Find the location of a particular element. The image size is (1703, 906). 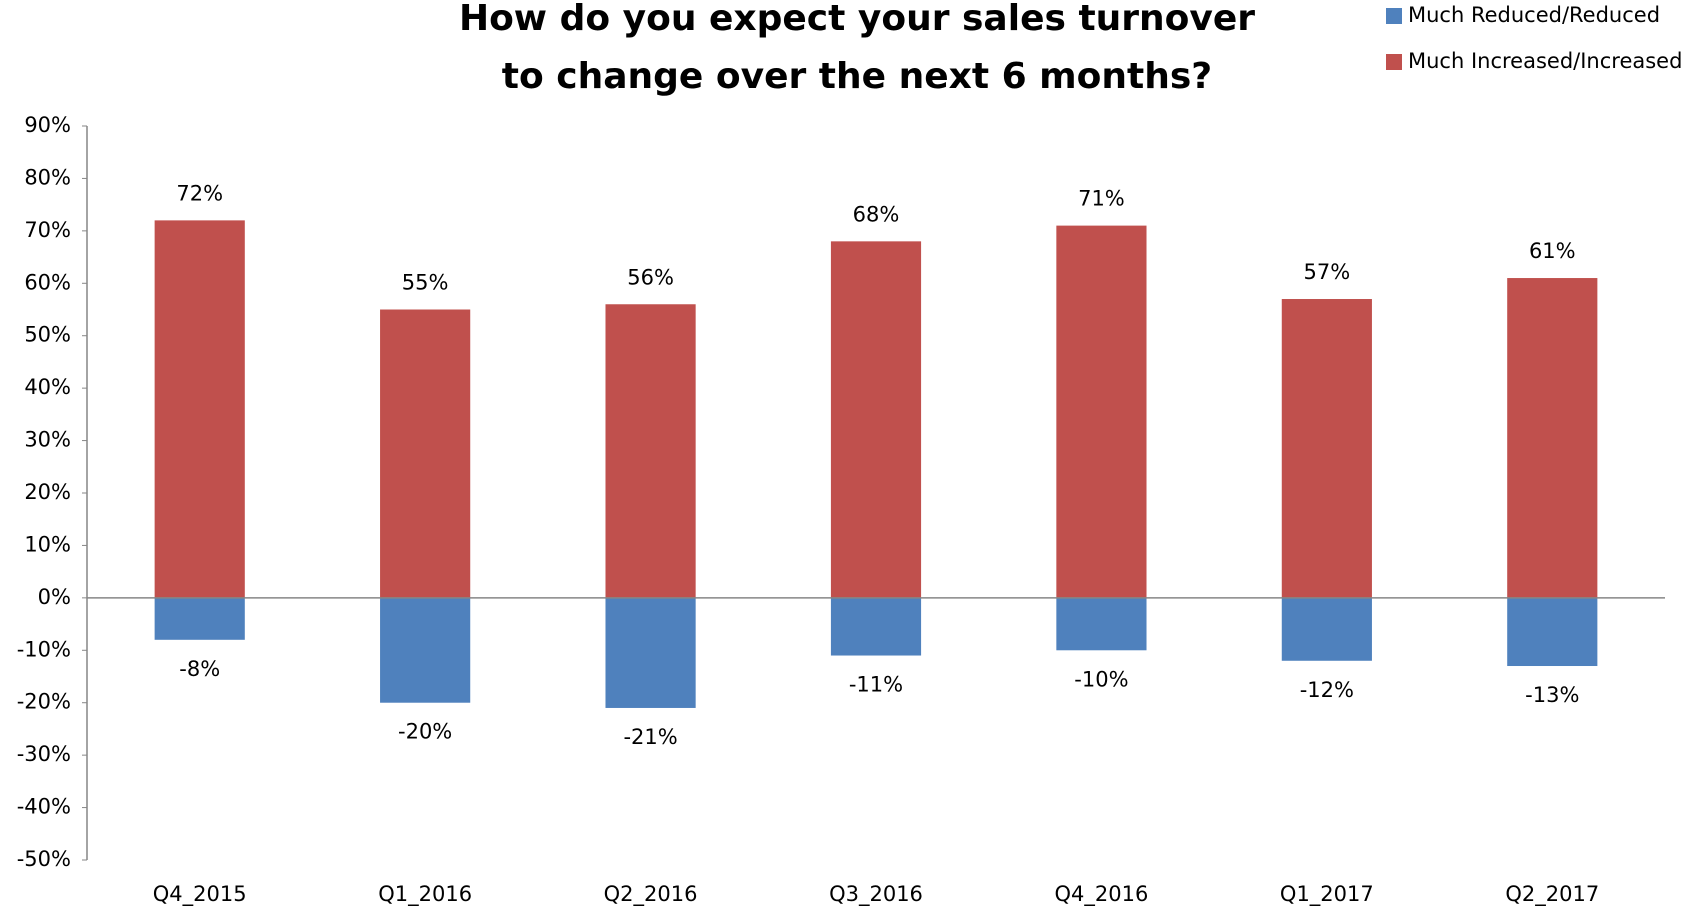

legend-label: Much Reduced/Reduced is located at coordinates (1534, 15).